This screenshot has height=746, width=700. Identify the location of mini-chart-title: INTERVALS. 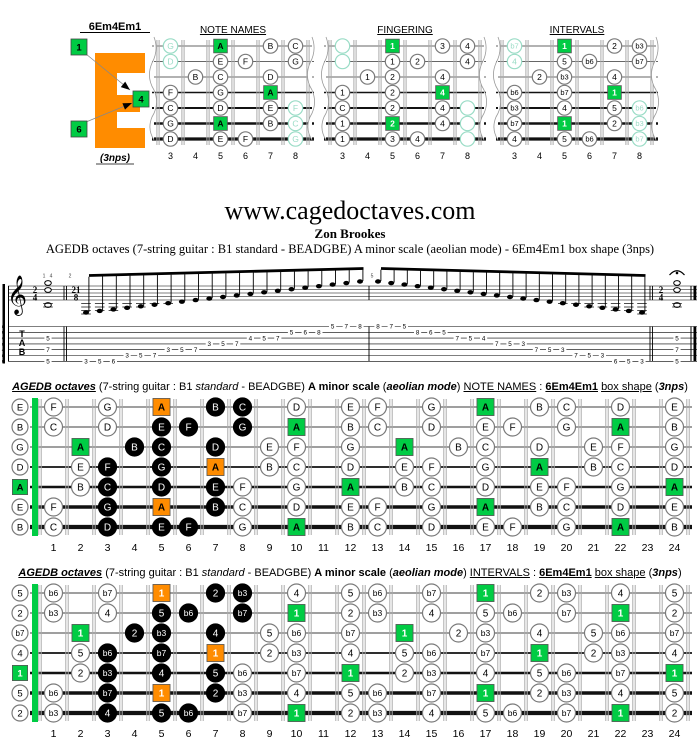
(577, 30).